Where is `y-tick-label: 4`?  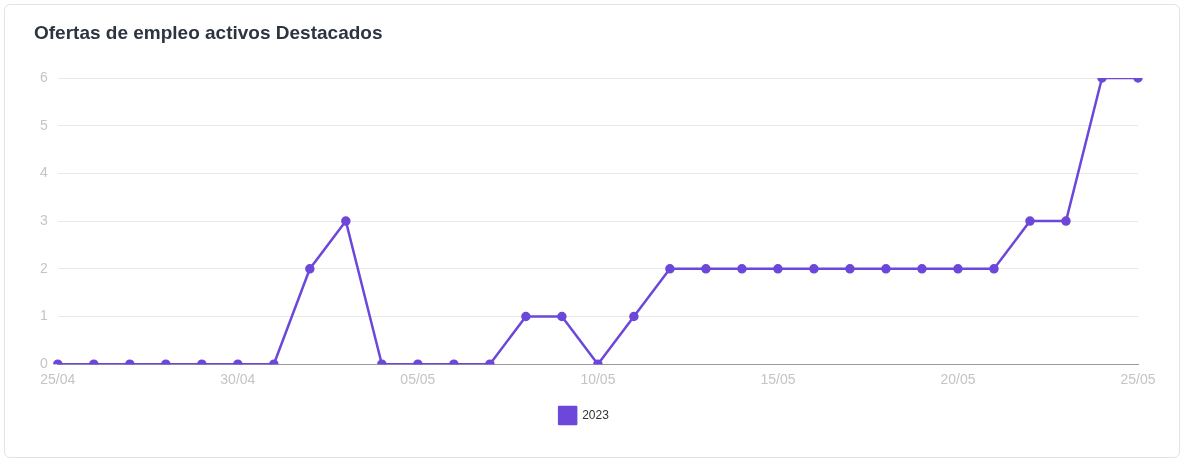 y-tick-label: 4 is located at coordinates (43, 172).